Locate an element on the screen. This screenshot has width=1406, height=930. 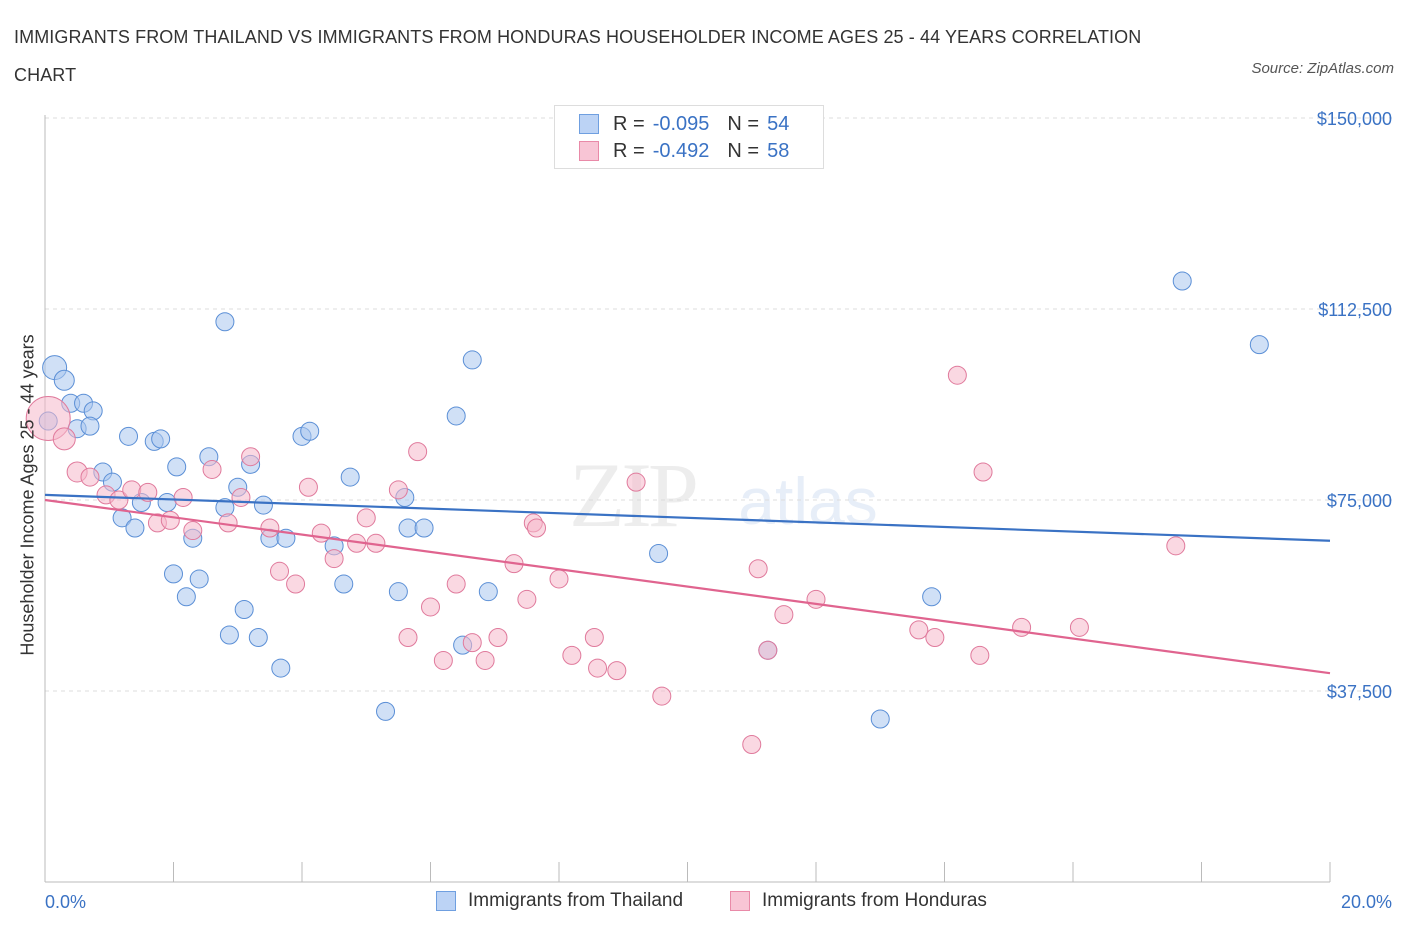
watermark-zip: ZIP is located at coordinates (632, 495).